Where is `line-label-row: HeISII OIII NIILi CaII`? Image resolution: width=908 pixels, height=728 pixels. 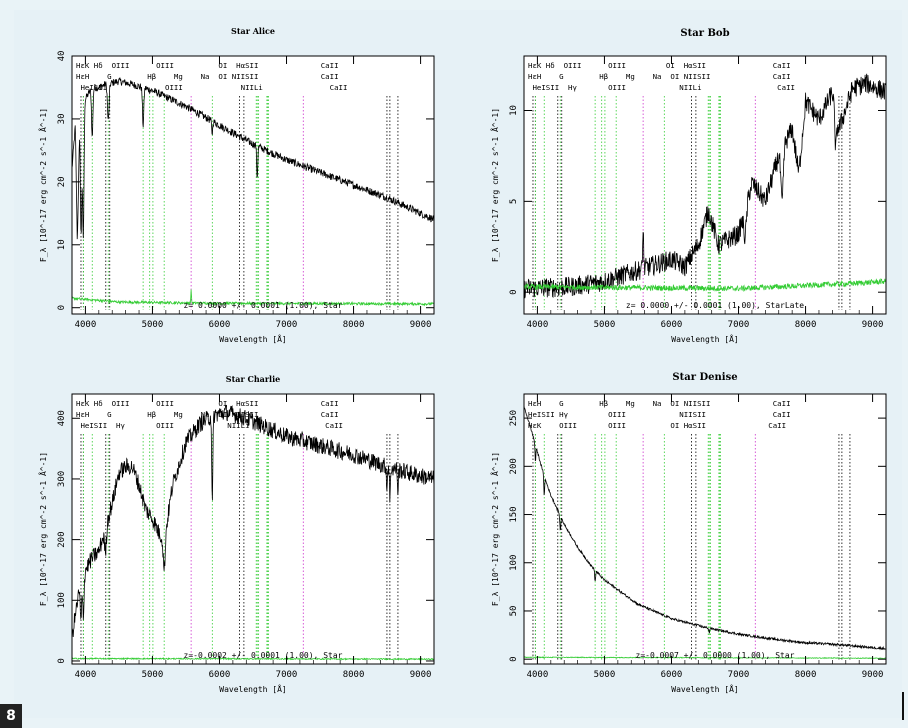 line-label-row: HeISII OIII NIILi CaII is located at coordinates (211, 87).